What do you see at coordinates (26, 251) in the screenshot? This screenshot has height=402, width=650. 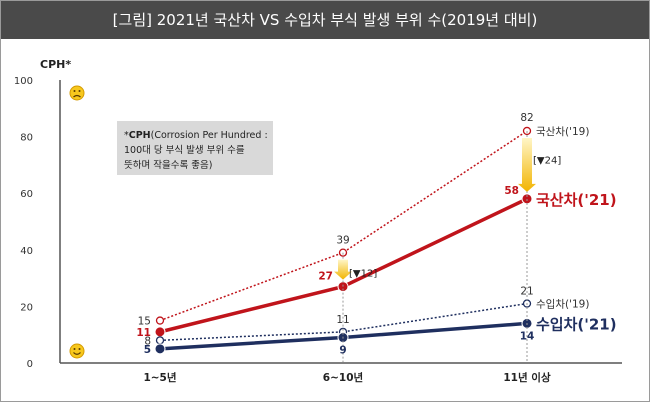 I see `y-tick-label: 40` at bounding box center [26, 251].